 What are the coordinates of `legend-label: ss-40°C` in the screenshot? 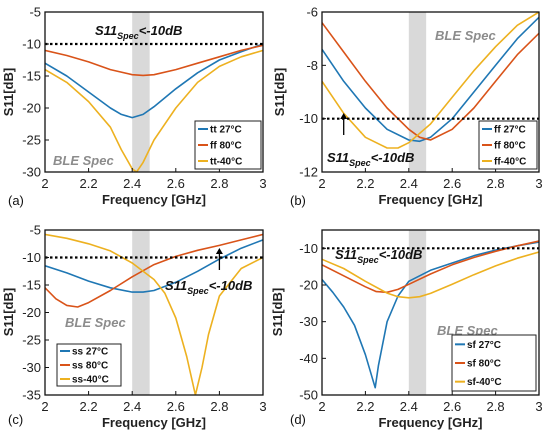 It's located at (90, 380).